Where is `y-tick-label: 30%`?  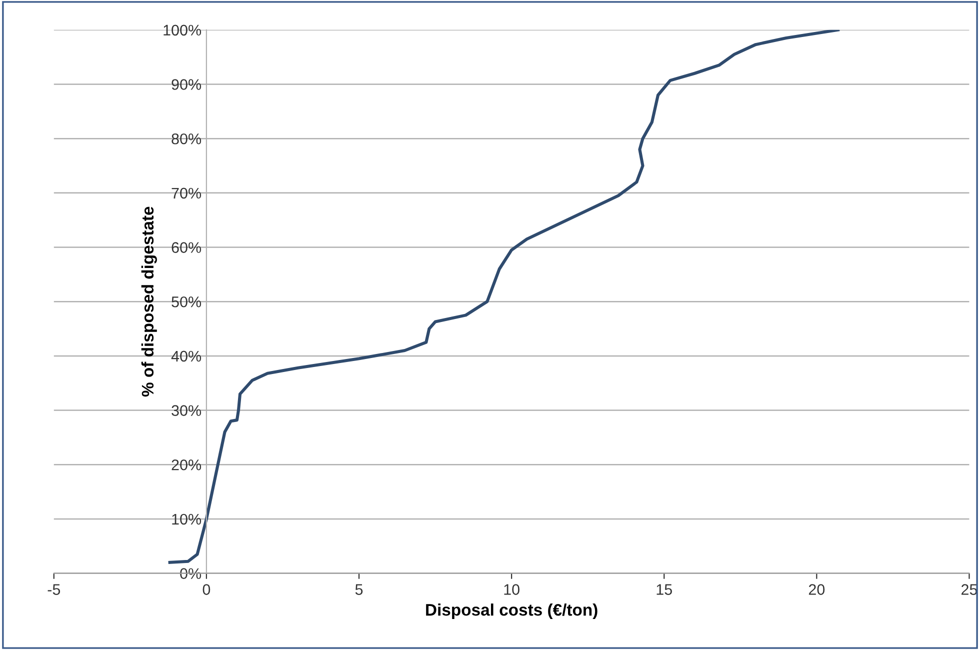 y-tick-label: 30% is located at coordinates (187, 410).